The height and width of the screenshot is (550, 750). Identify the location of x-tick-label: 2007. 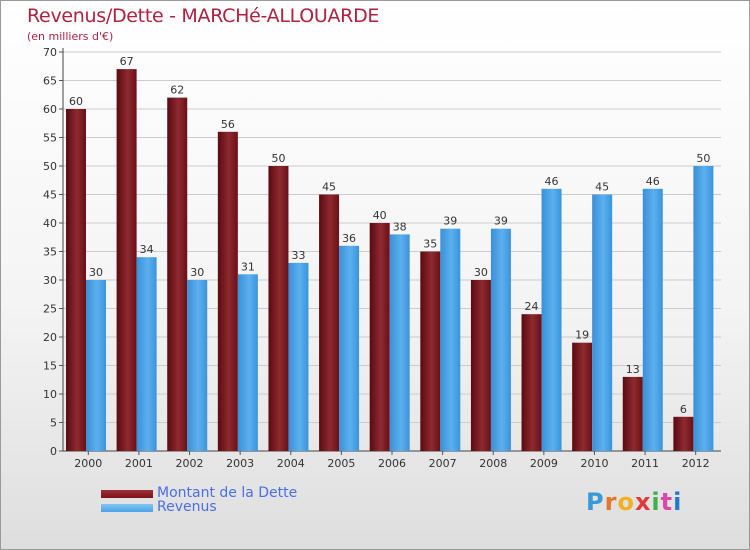
(443, 463).